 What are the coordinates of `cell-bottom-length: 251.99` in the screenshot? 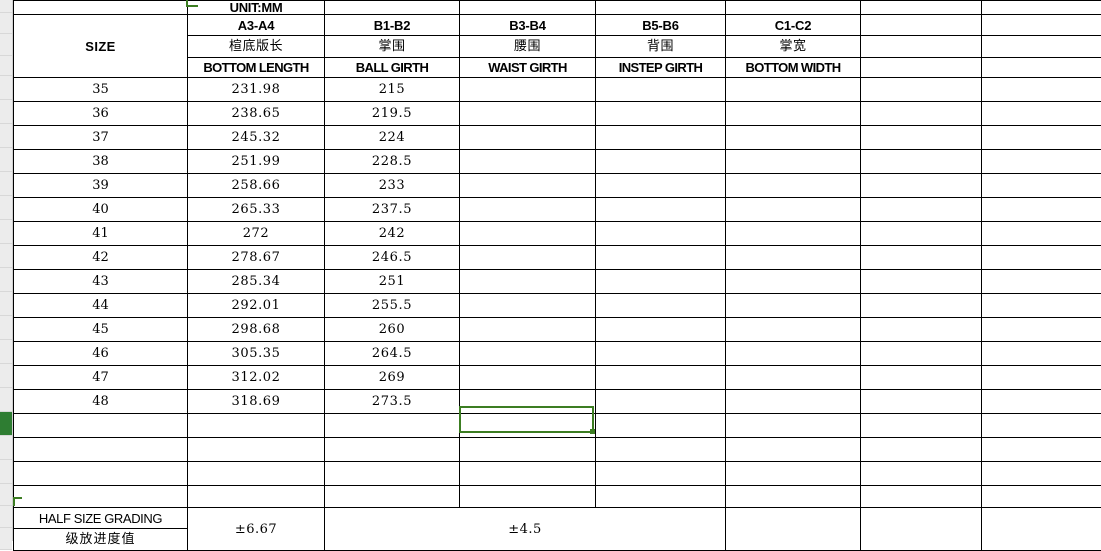 It's located at (256, 162).